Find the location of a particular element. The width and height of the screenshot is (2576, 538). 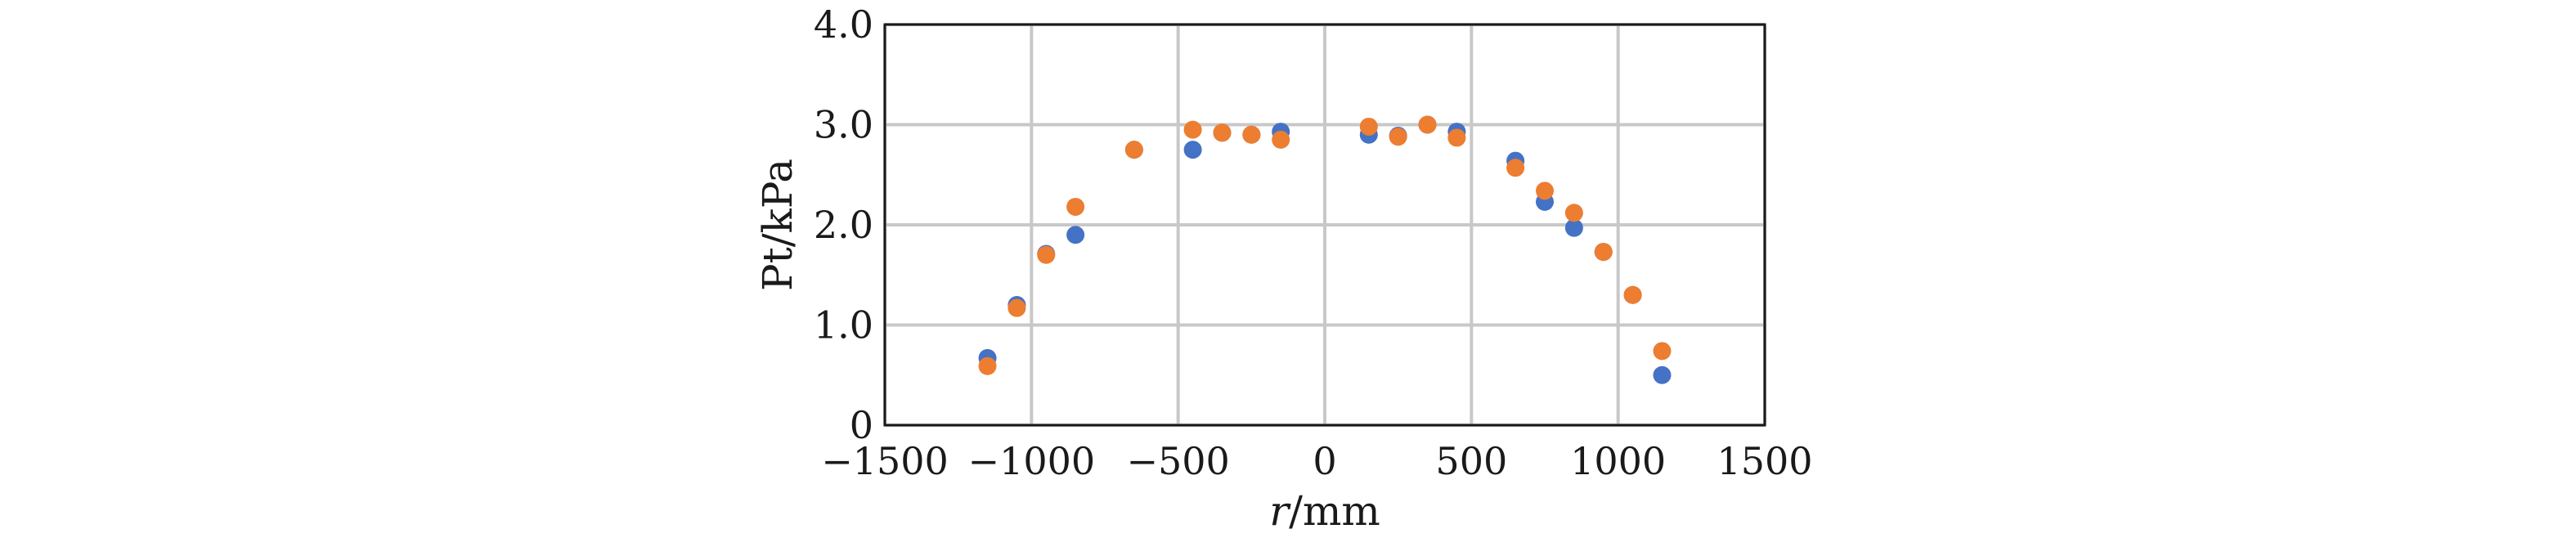

y-axis-ticks: 0 1.0 2.0 3.0 4.0 is located at coordinates (843, 224).